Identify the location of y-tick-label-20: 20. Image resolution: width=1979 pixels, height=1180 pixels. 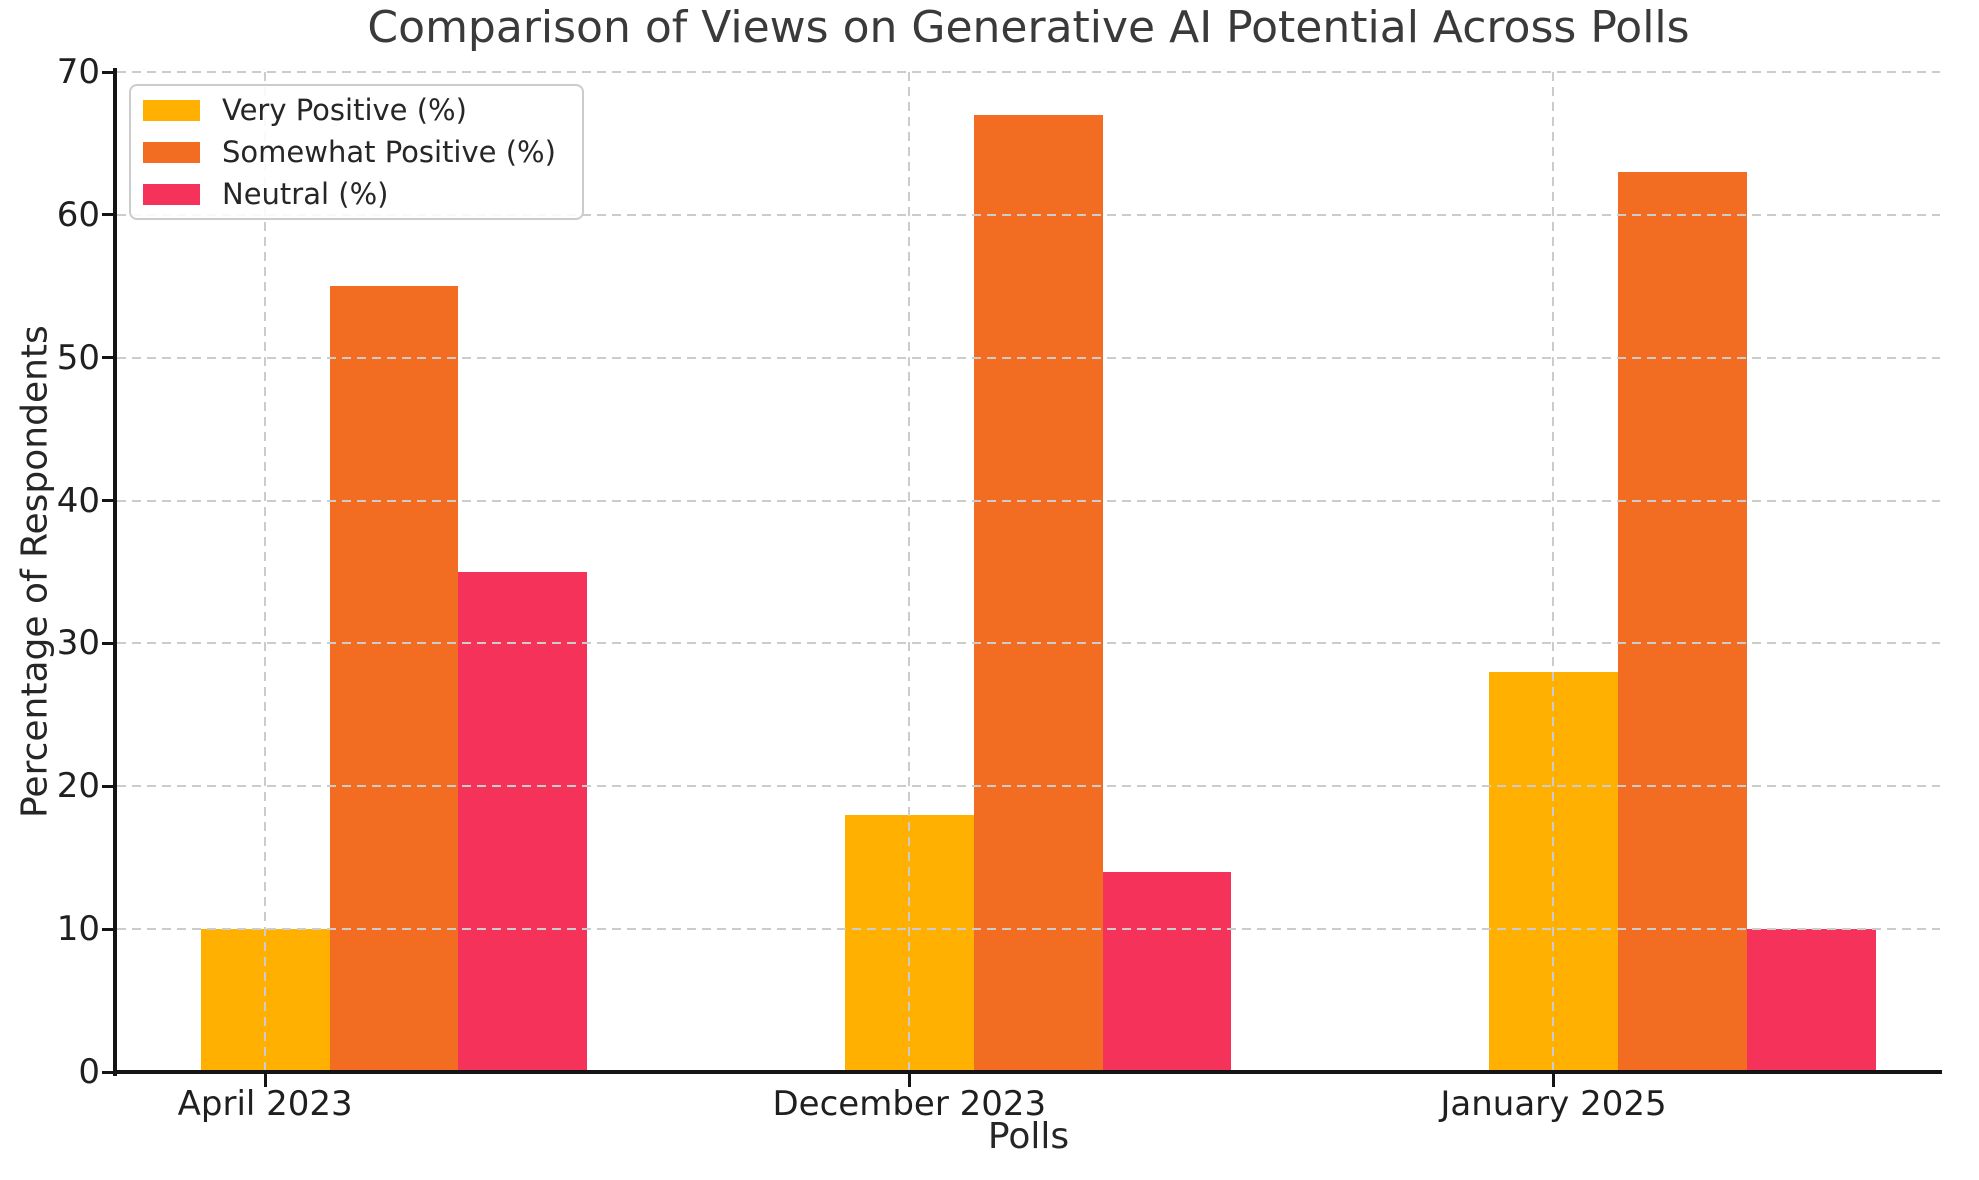
(78, 786).